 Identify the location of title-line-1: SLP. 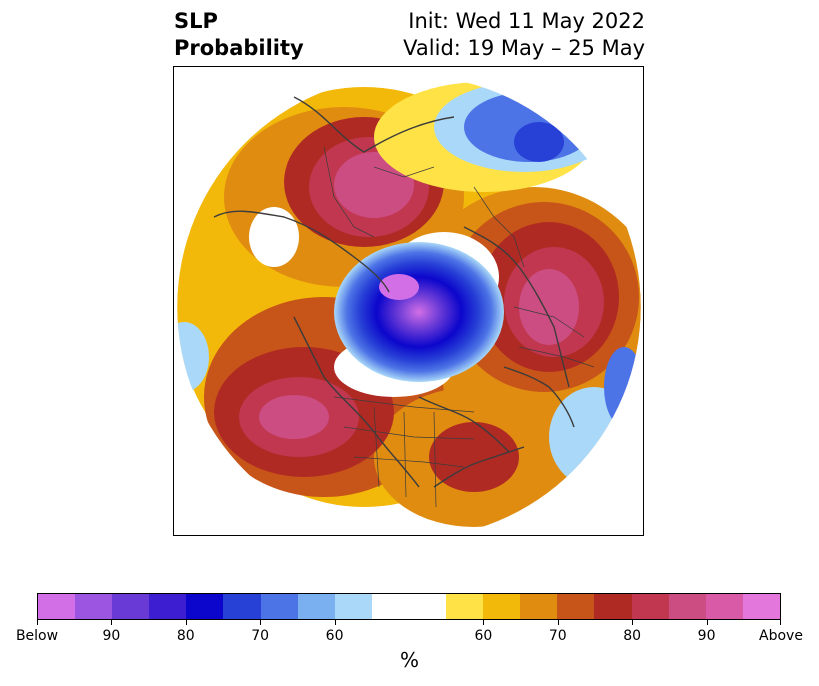
(196, 21).